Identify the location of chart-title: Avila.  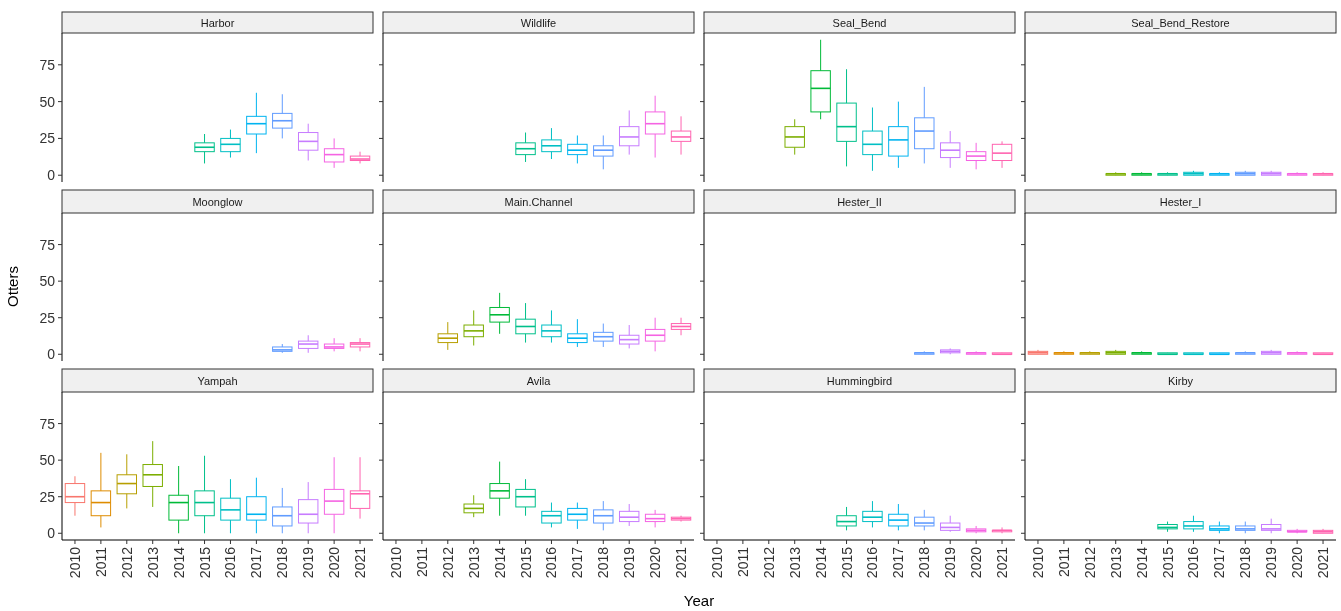
(539, 380).